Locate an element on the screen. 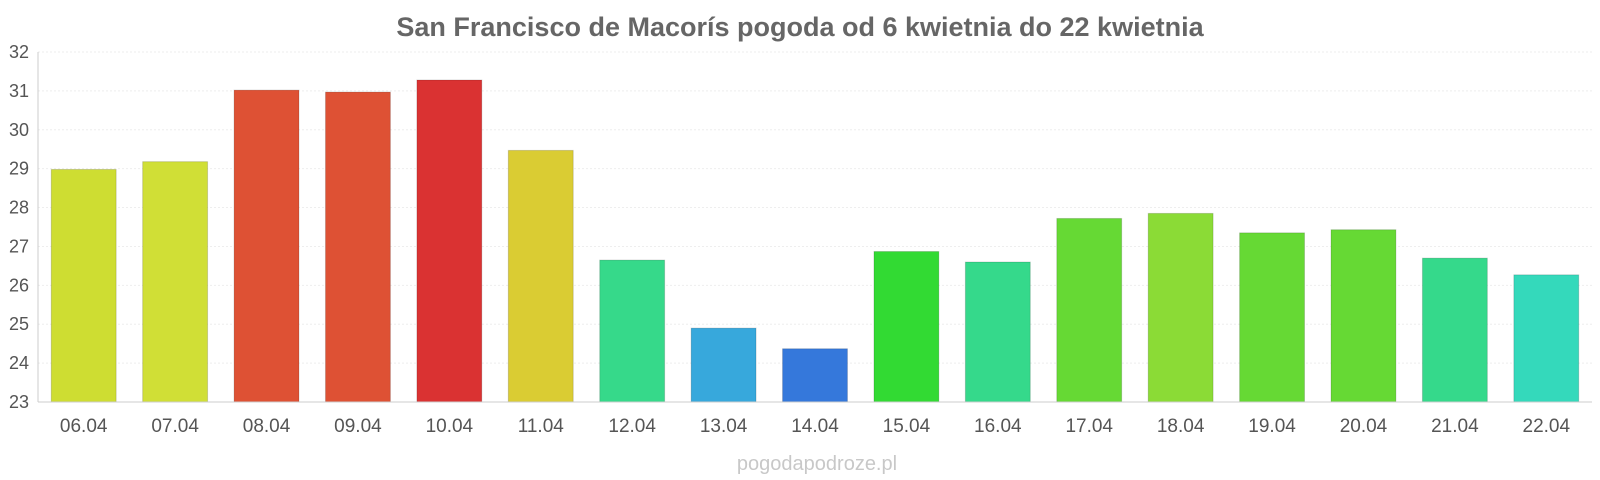 The image size is (1600, 480). x-tick-label: 14.04 is located at coordinates (815, 426).